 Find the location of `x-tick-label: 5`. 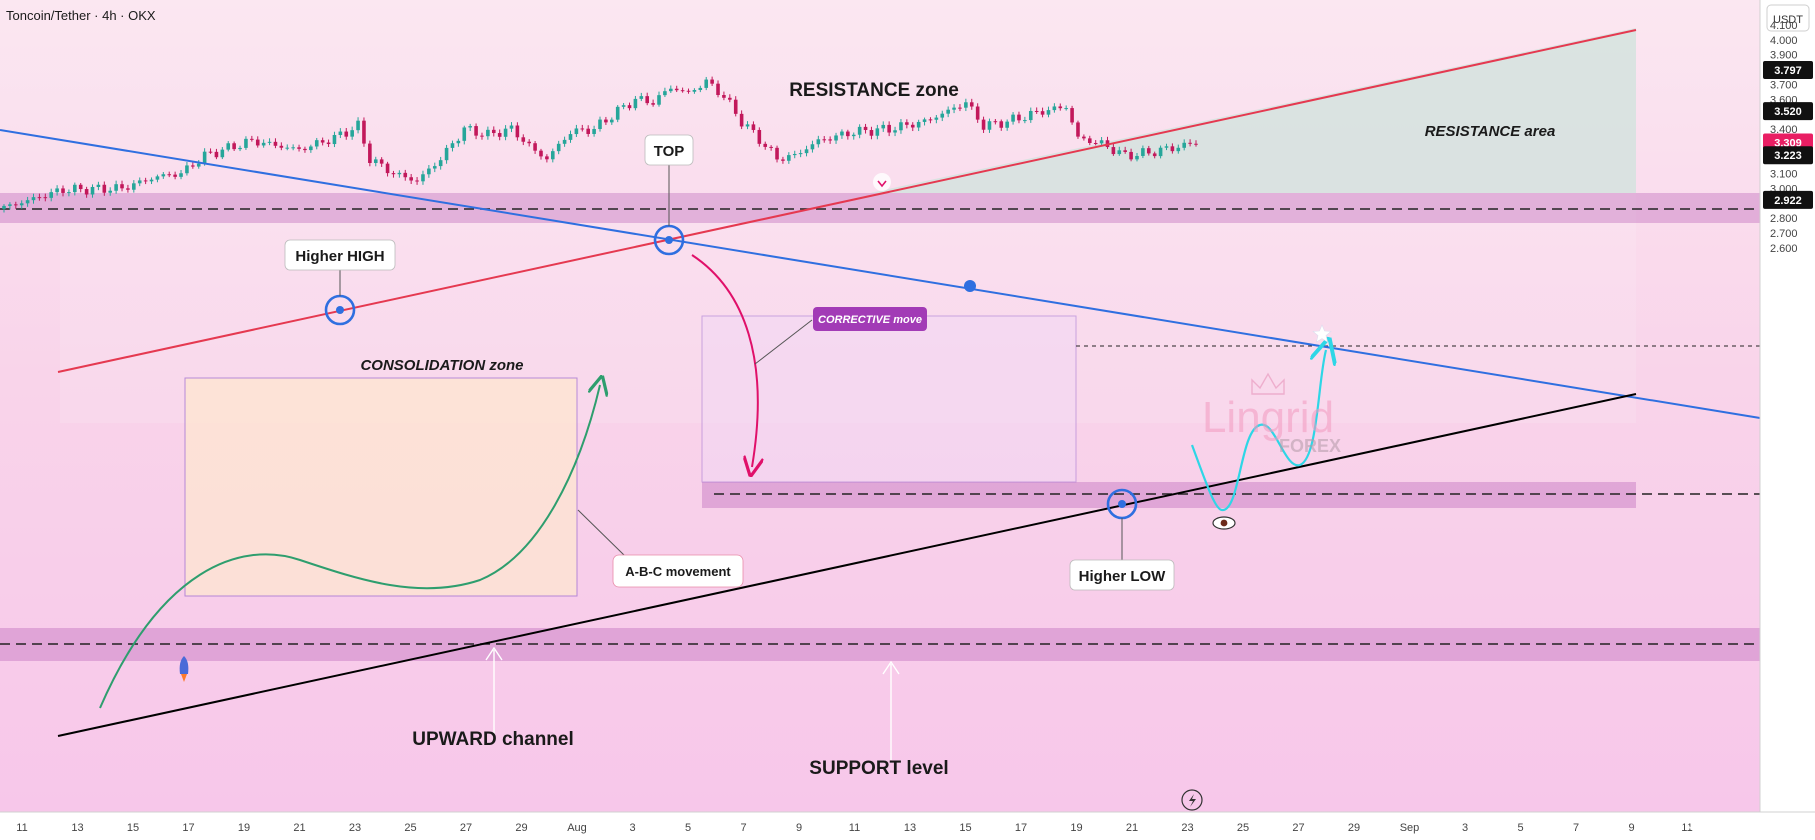

x-tick-label: 5 is located at coordinates (688, 828).